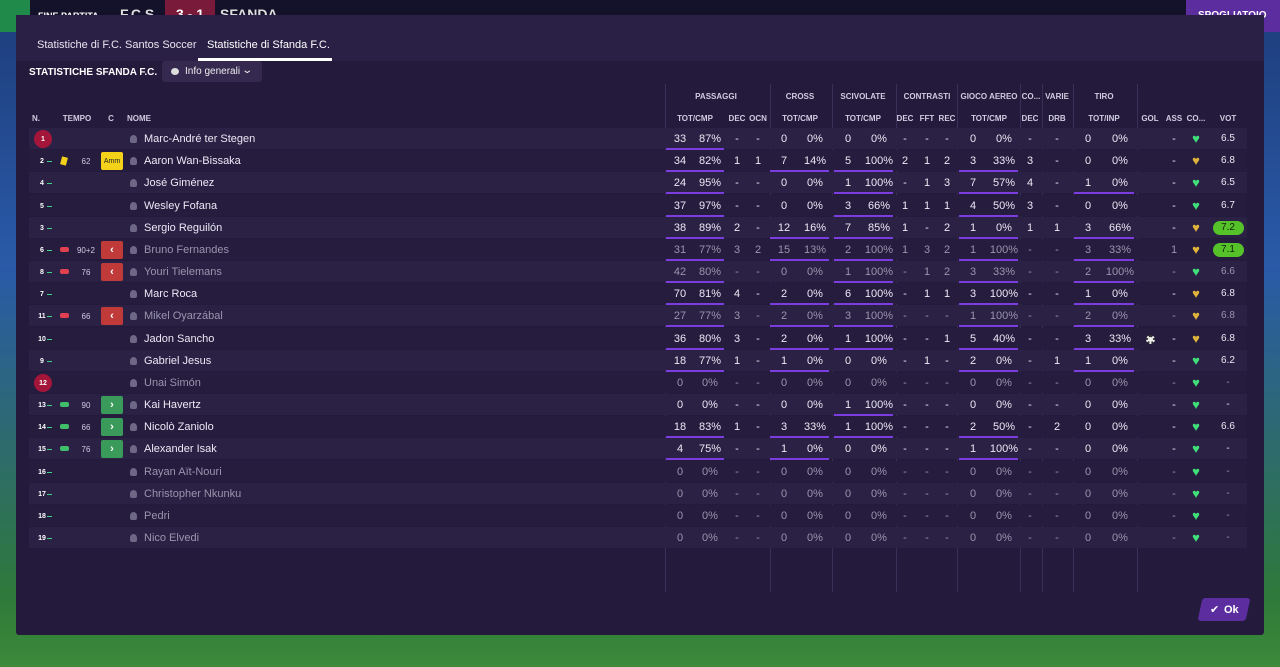 The image size is (1280, 667). Describe the element at coordinates (181, 205) in the screenshot. I see `player-name: Wesley Fofana` at that location.